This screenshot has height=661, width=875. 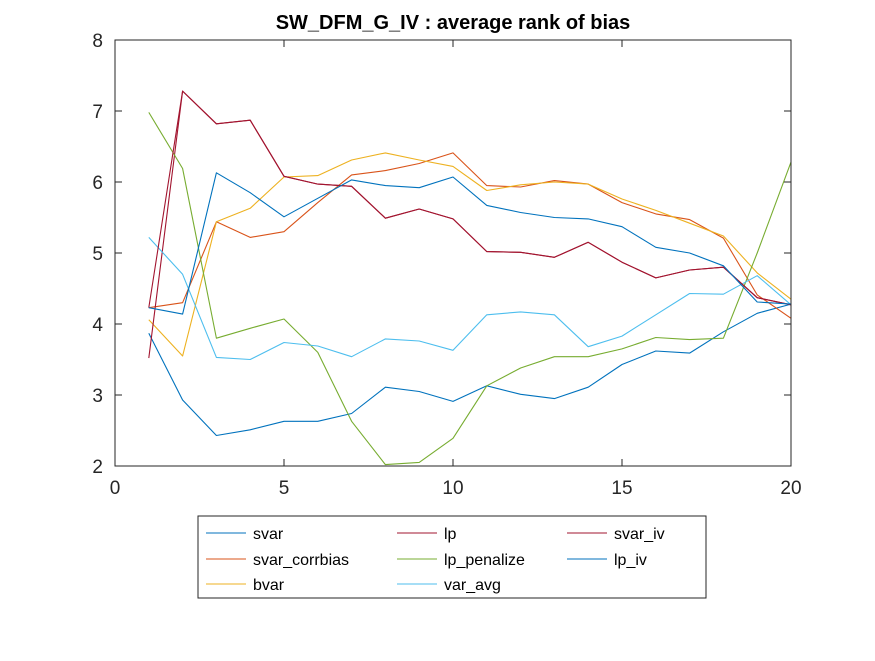 What do you see at coordinates (470, 299) in the screenshot?
I see `series-line-var-avg` at bounding box center [470, 299].